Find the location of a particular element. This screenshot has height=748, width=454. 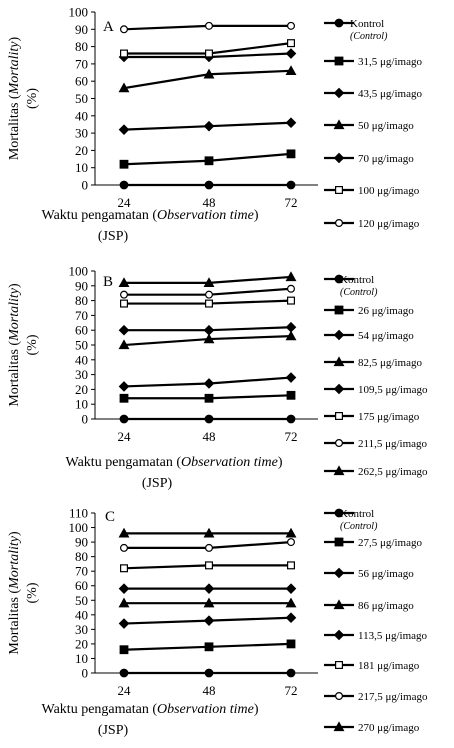

panel-letter: A is located at coordinates (108, 27).